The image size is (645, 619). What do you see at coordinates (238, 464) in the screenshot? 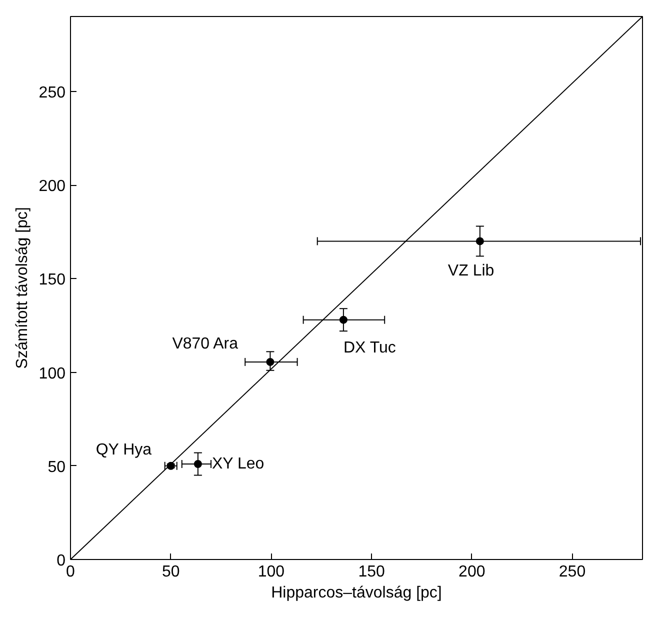
I see `annotation: XY Leo` at bounding box center [238, 464].